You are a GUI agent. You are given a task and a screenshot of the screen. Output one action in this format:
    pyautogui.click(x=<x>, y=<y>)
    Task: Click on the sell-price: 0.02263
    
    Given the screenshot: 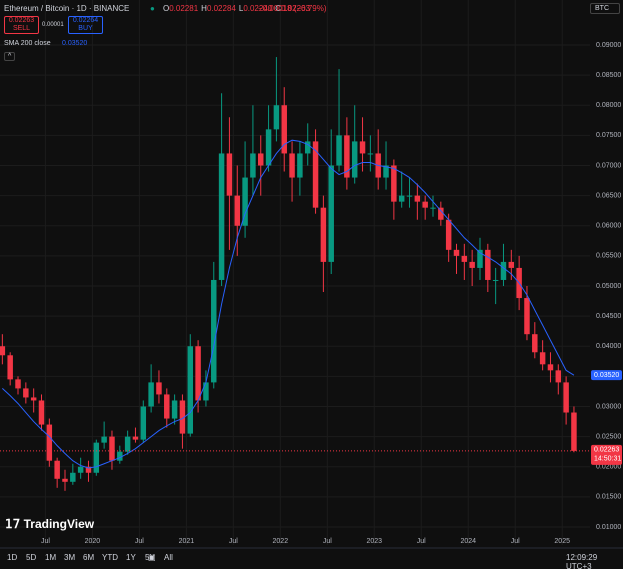 What is the action you would take?
    pyautogui.click(x=21, y=20)
    